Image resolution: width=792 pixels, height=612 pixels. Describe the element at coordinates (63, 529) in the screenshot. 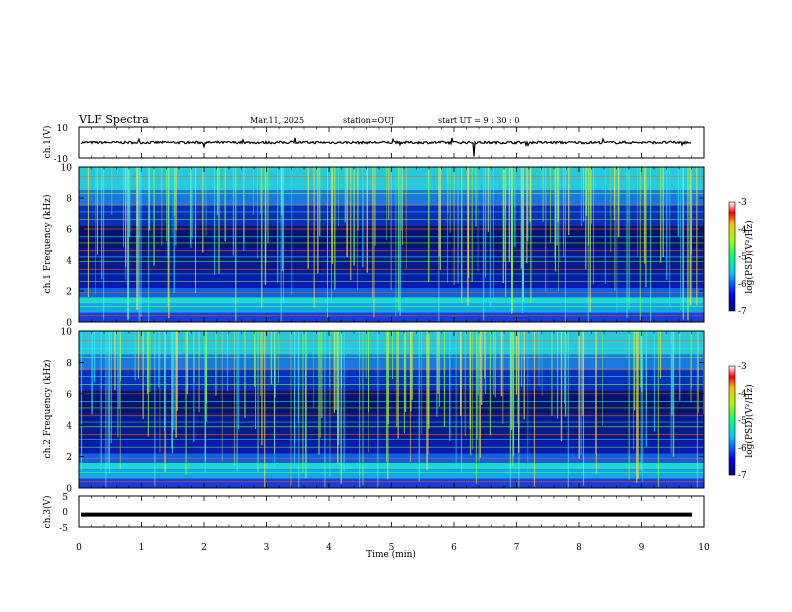

I see `ch3-ytick-bottom: -5` at that location.